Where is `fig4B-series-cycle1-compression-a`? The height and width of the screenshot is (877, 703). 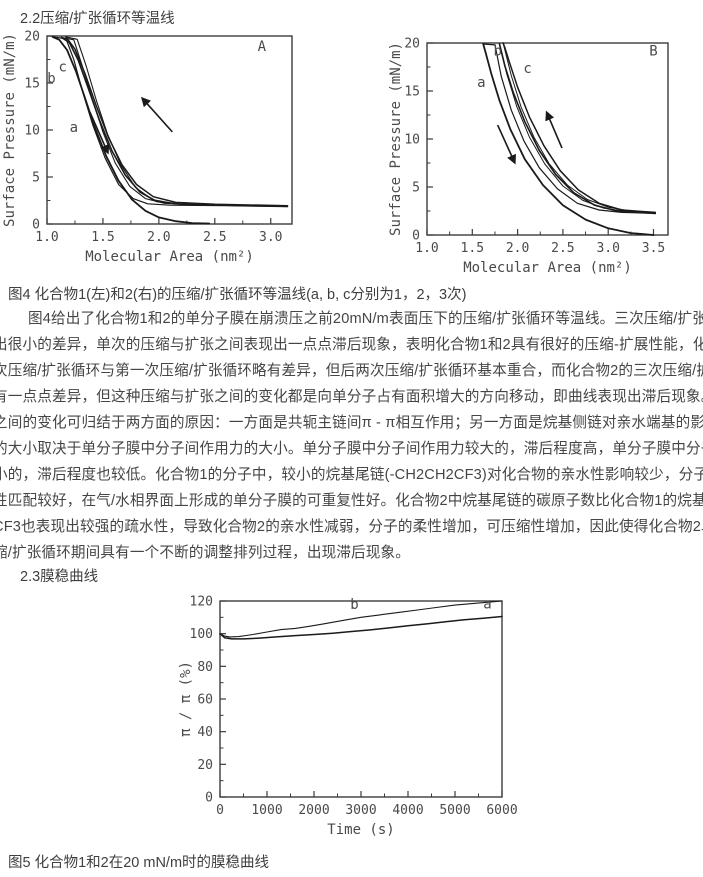 fig4B-series-cycle1-compression-a is located at coordinates (568, 139).